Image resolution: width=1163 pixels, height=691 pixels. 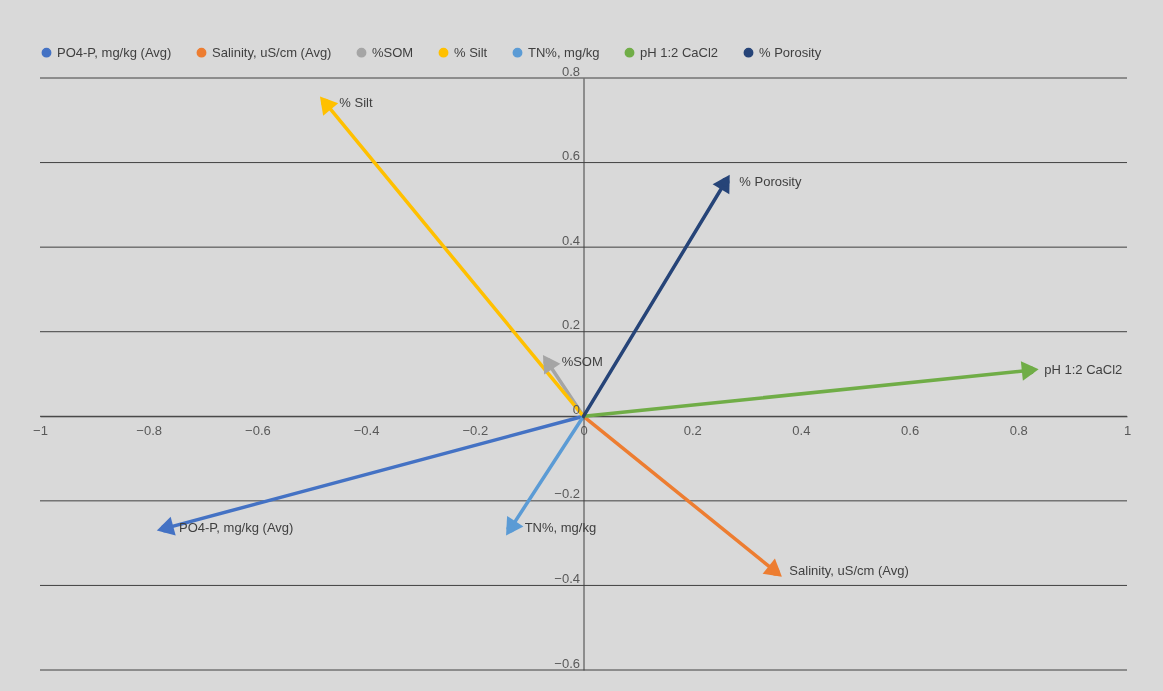 I want to click on x-tick-label: 0.2, so click(x=692, y=430).